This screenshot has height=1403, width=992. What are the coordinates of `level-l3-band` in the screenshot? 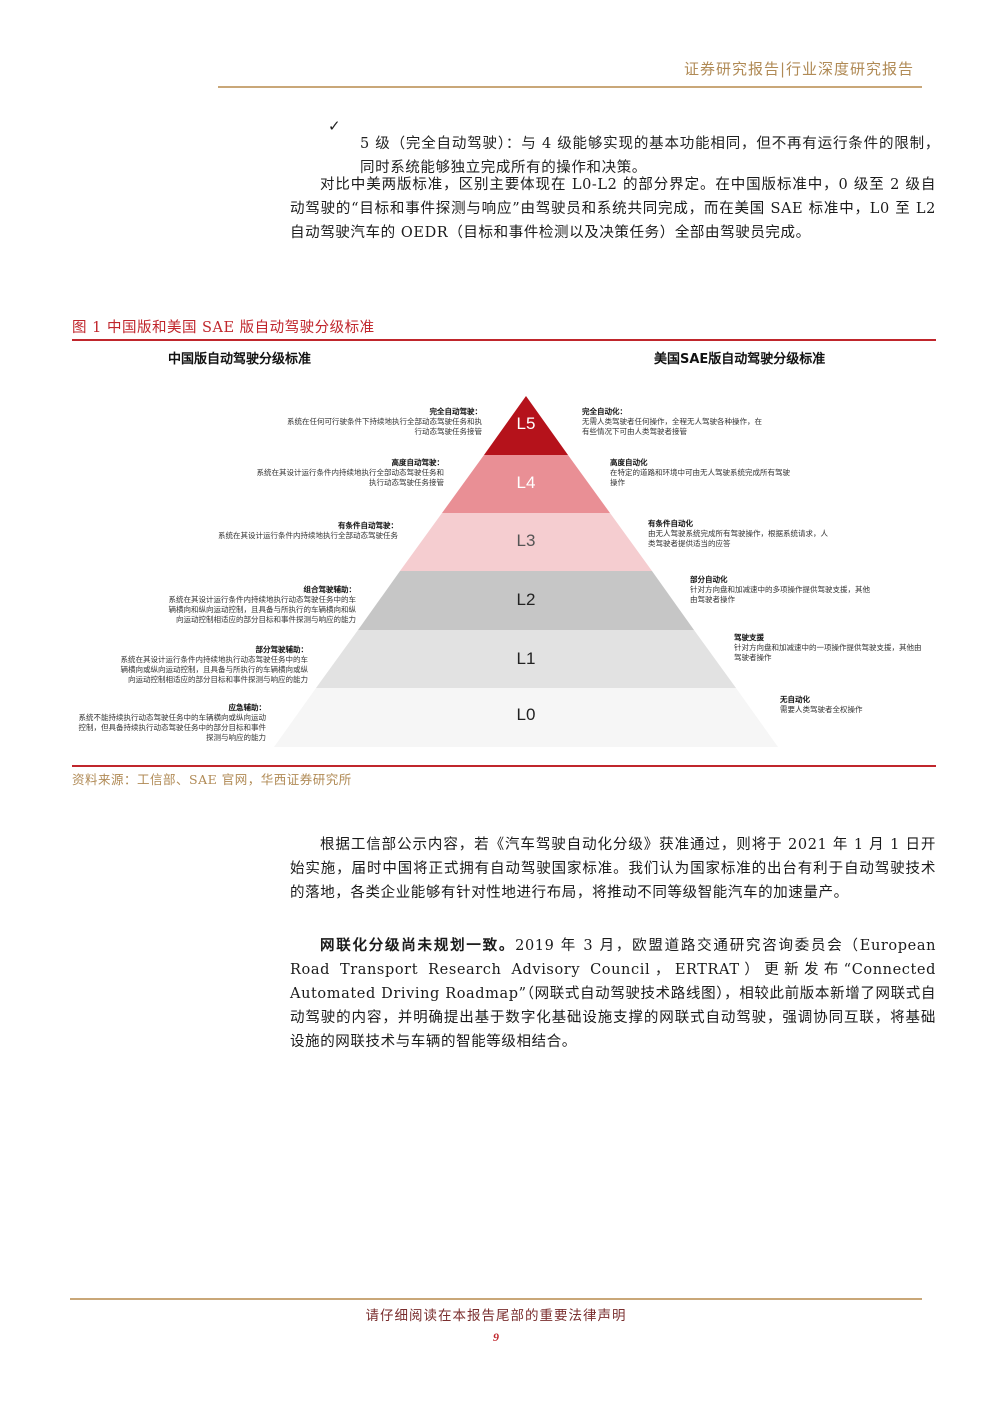 It's located at (526, 542).